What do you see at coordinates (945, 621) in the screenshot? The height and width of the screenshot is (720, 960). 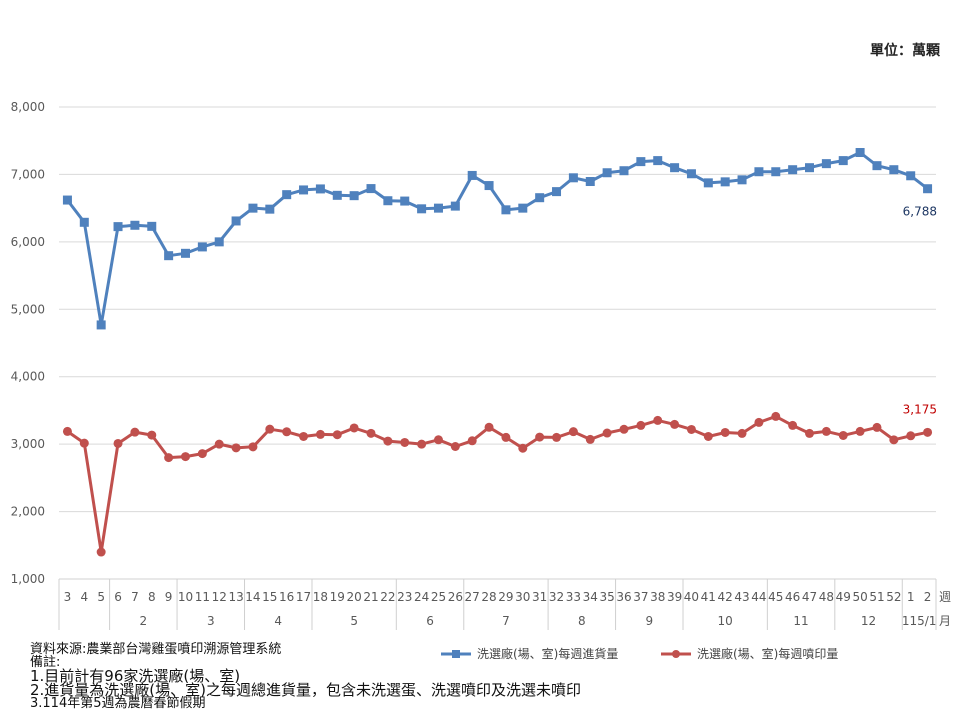 I see `x-axis-month-title: 月` at bounding box center [945, 621].